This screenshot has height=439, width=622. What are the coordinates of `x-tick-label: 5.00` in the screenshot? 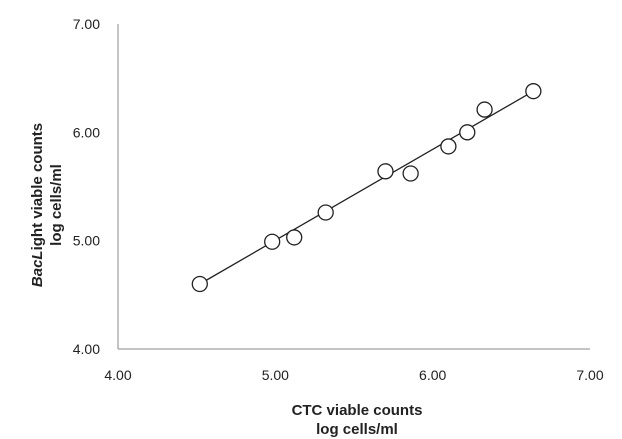 It's located at (275, 375).